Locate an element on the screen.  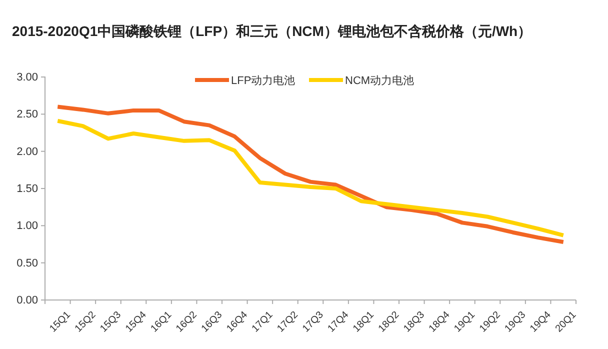
y-tick-label: 2.50 is located at coordinates (27, 114).